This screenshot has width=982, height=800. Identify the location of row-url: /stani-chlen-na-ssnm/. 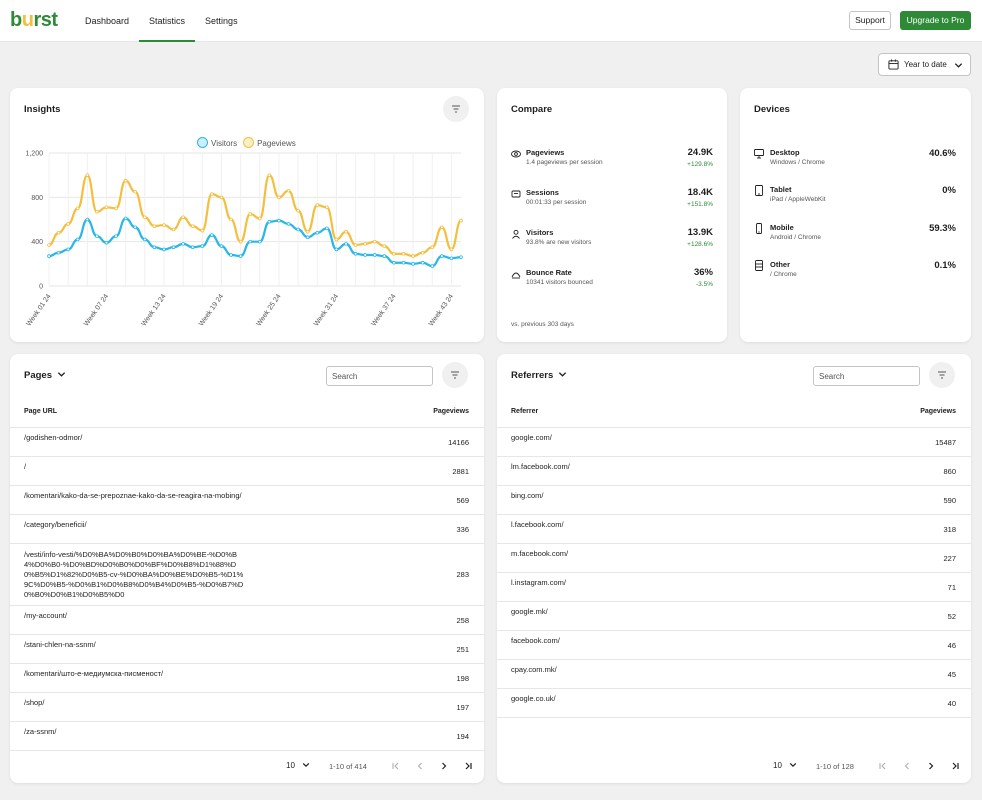
(60, 644).